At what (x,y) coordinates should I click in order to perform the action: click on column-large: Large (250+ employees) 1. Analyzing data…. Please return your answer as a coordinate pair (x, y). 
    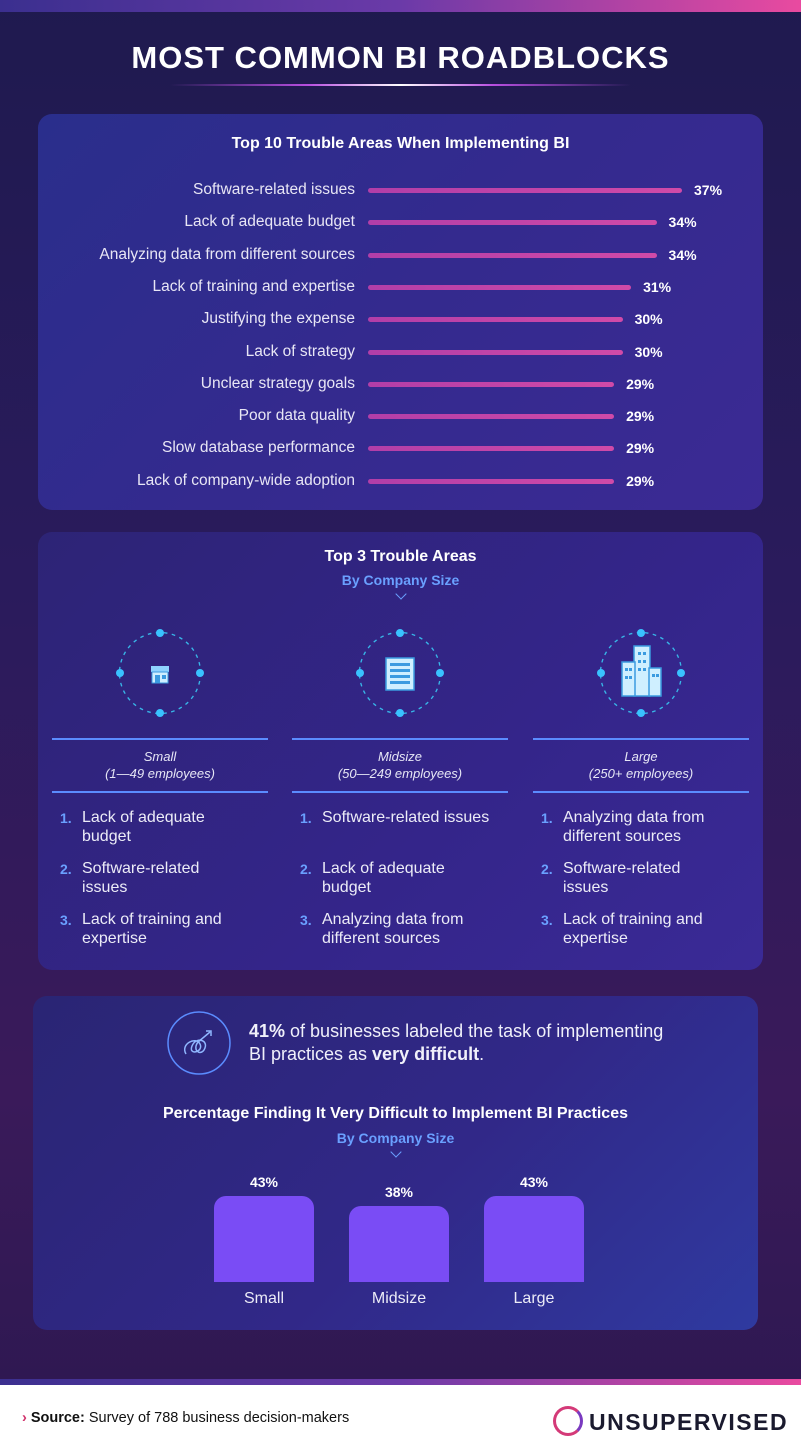
    Looking at the image, I should click on (641, 751).